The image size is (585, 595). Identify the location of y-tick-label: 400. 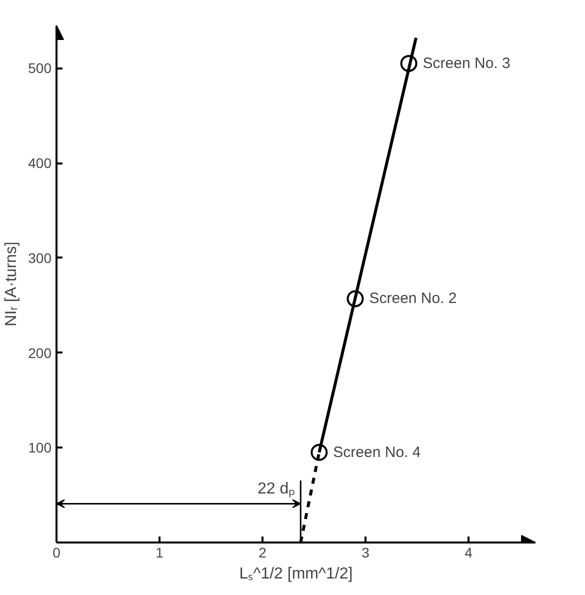
(40, 163).